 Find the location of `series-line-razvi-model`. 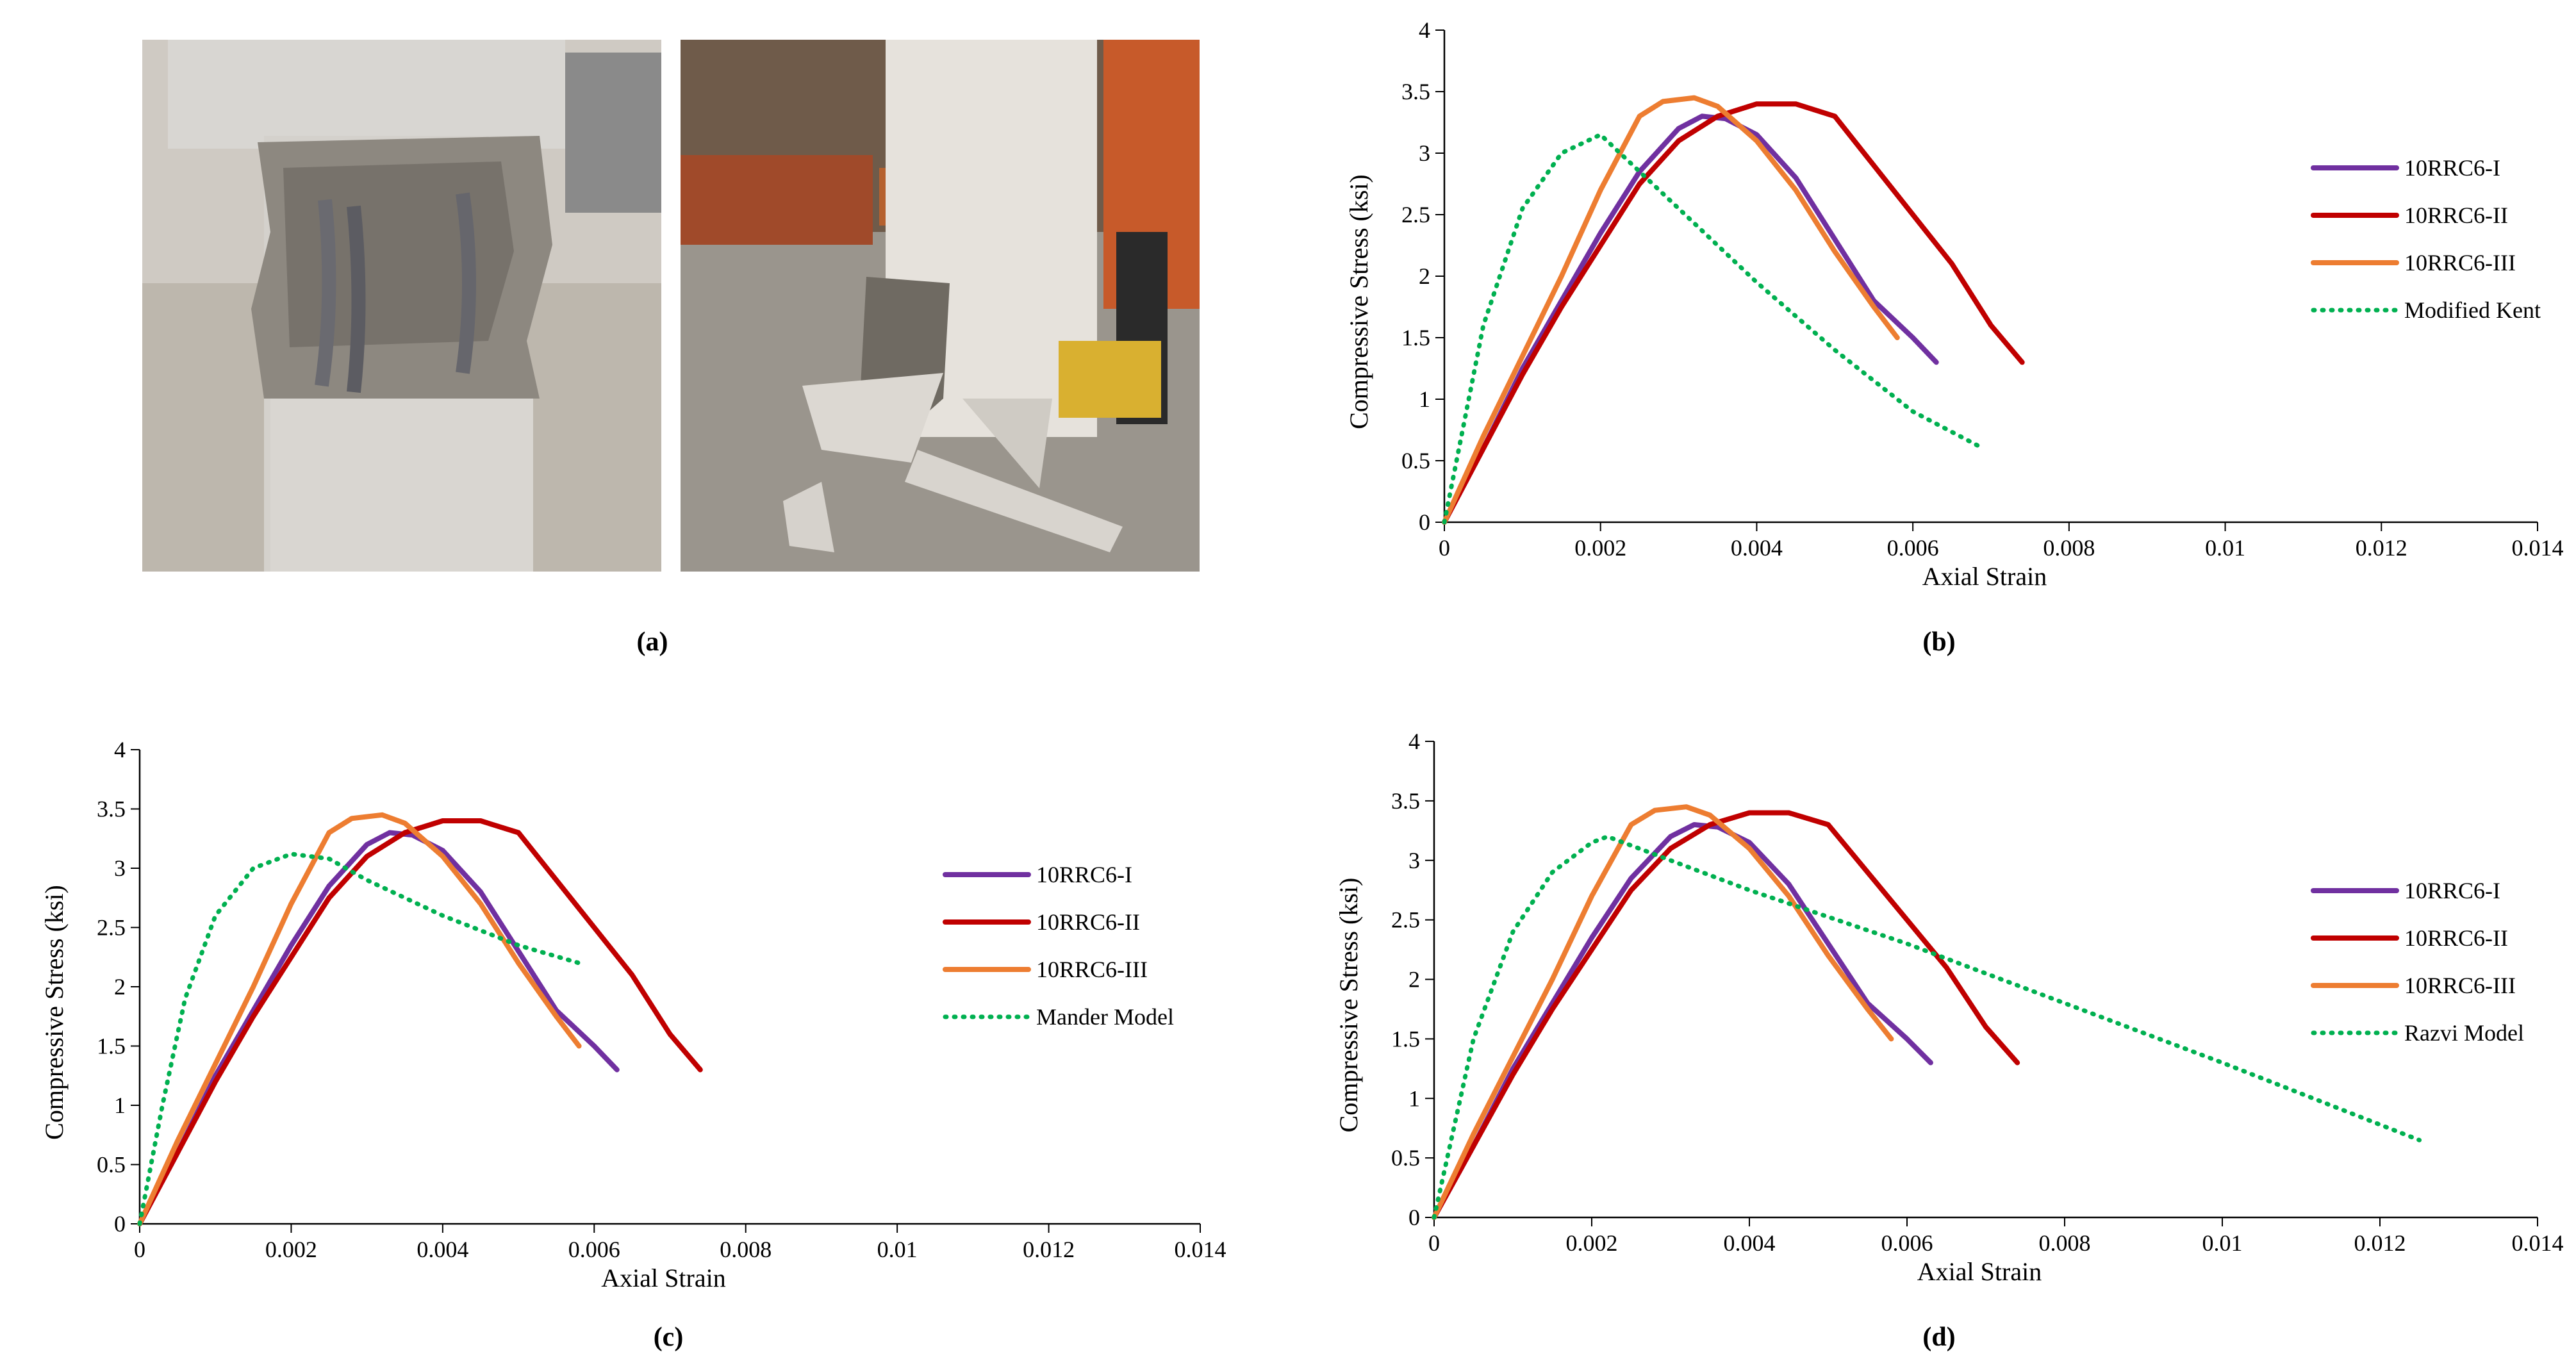

series-line-razvi-model is located at coordinates (1927, 1027).